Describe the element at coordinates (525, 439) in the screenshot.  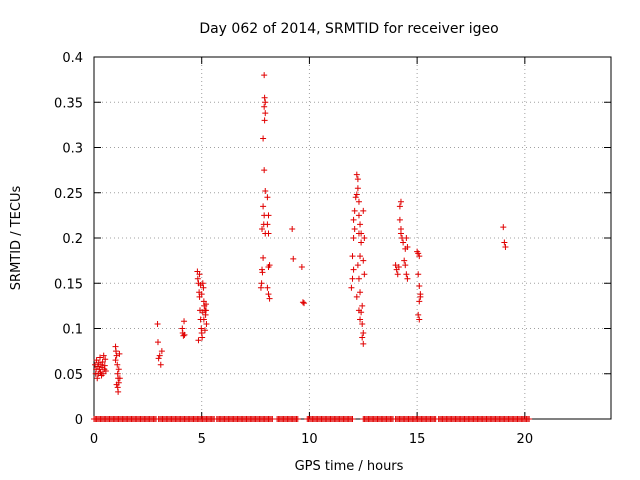
I see `x-tick-label-4: 20` at that location.